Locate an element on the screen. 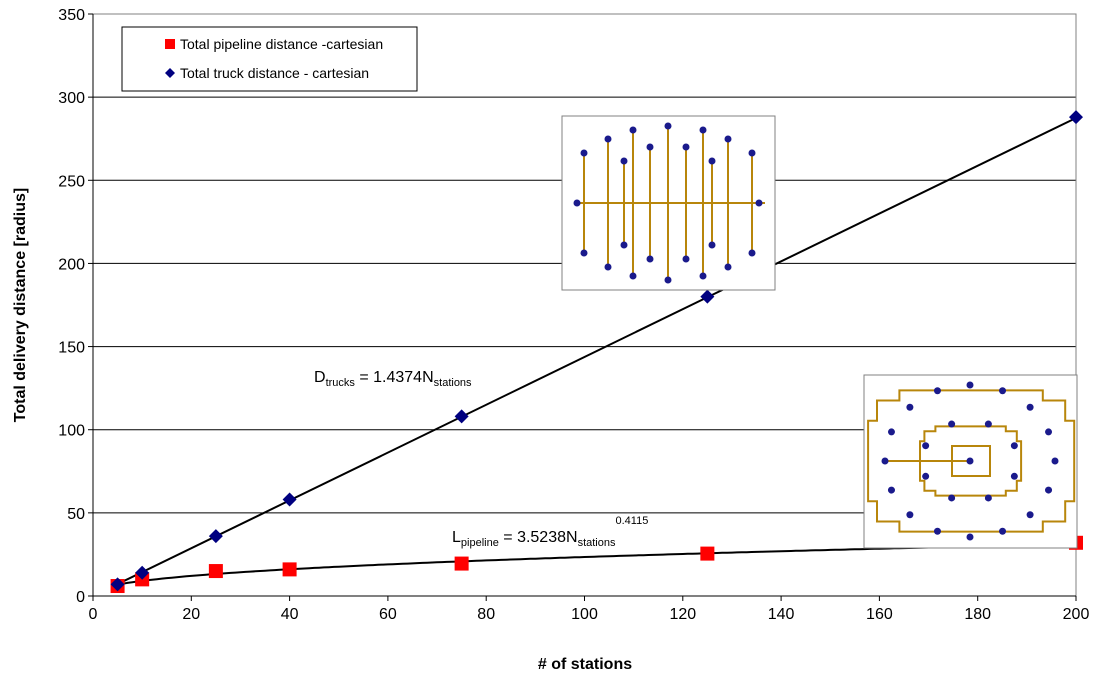 The height and width of the screenshot is (675, 1099). x-tick-label: 100 is located at coordinates (584, 614).